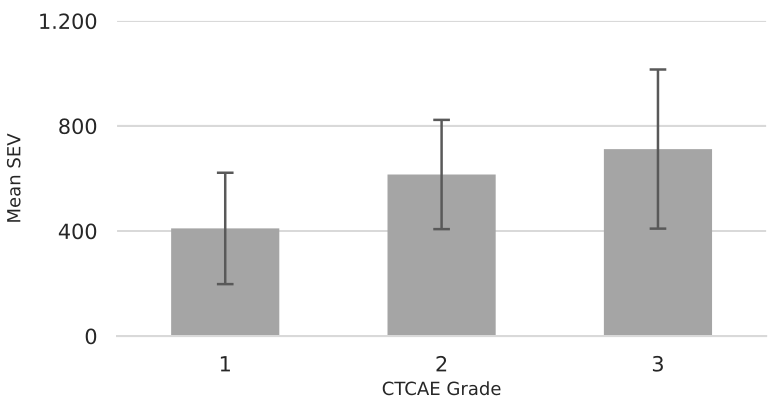 The height and width of the screenshot is (418, 770). What do you see at coordinates (91, 336) in the screenshot?
I see `y-tick-label: 0` at bounding box center [91, 336].